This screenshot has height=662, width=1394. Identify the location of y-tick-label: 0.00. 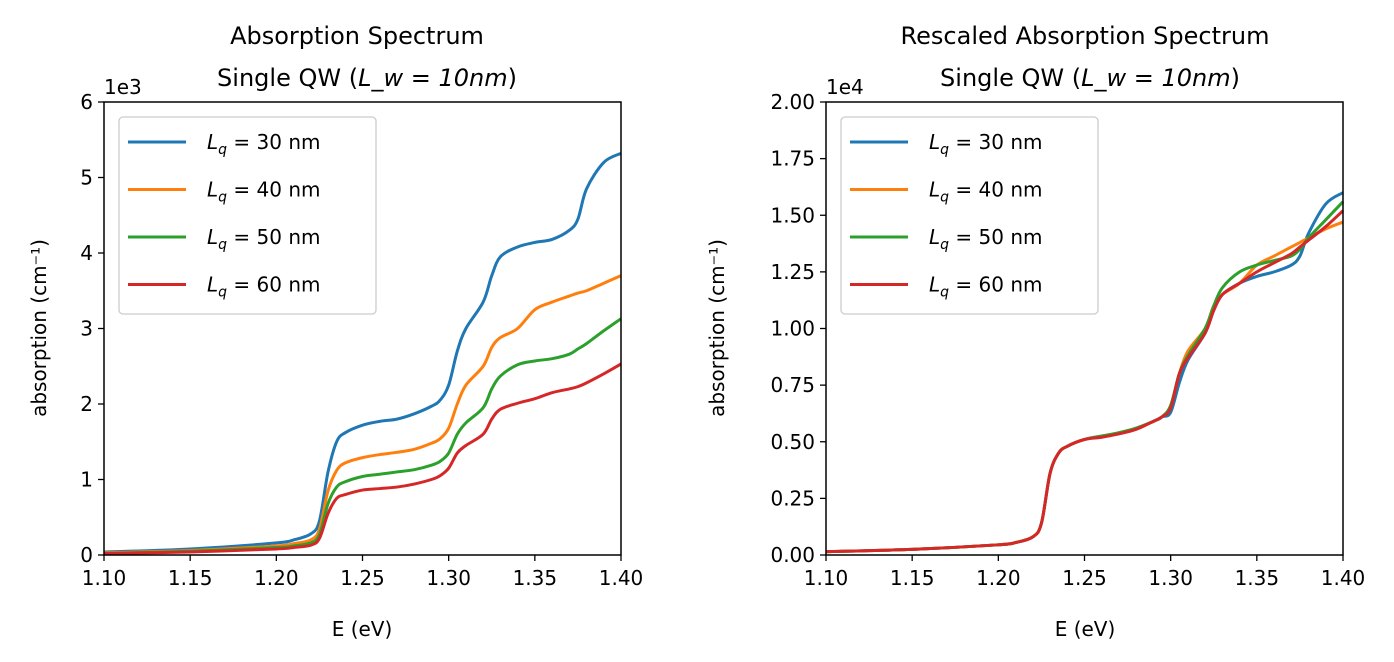
(792, 555).